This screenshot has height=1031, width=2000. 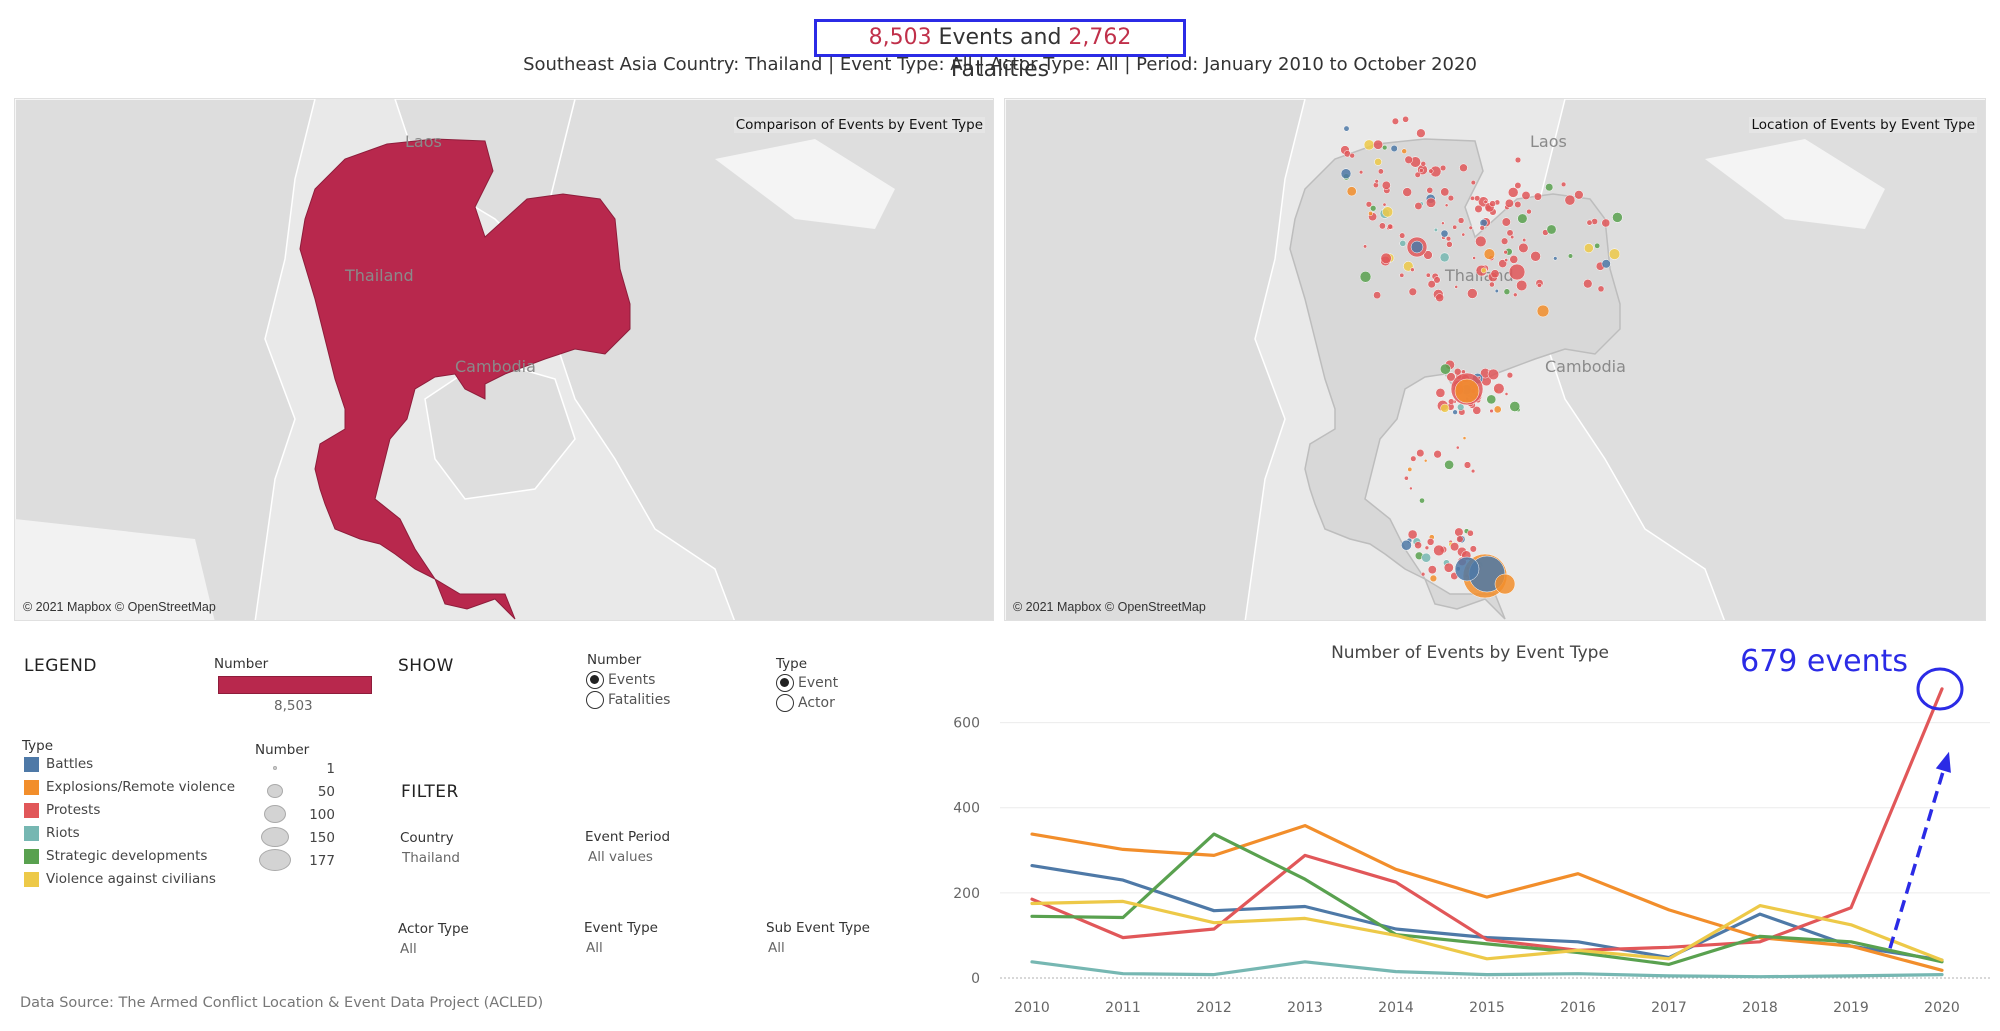 I want to click on event-dots, so click(x=1481, y=357).